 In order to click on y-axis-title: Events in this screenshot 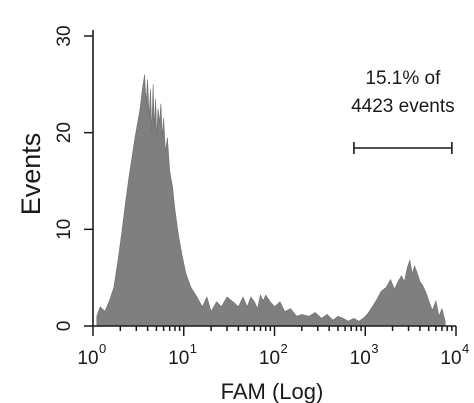, I will do `click(31, 174)`.